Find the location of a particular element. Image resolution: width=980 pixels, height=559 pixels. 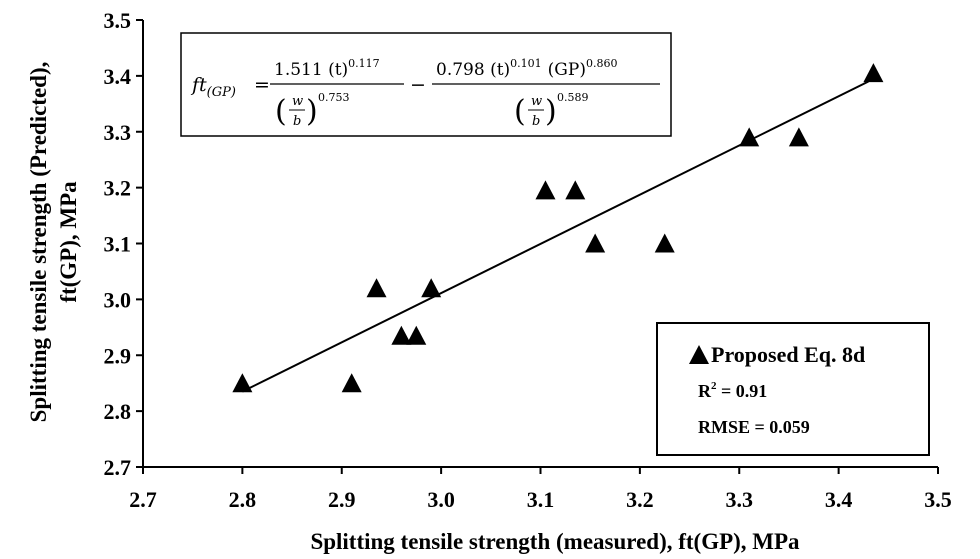

y-axis-title-line2: ft(GP), MPa is located at coordinates (68, 242).